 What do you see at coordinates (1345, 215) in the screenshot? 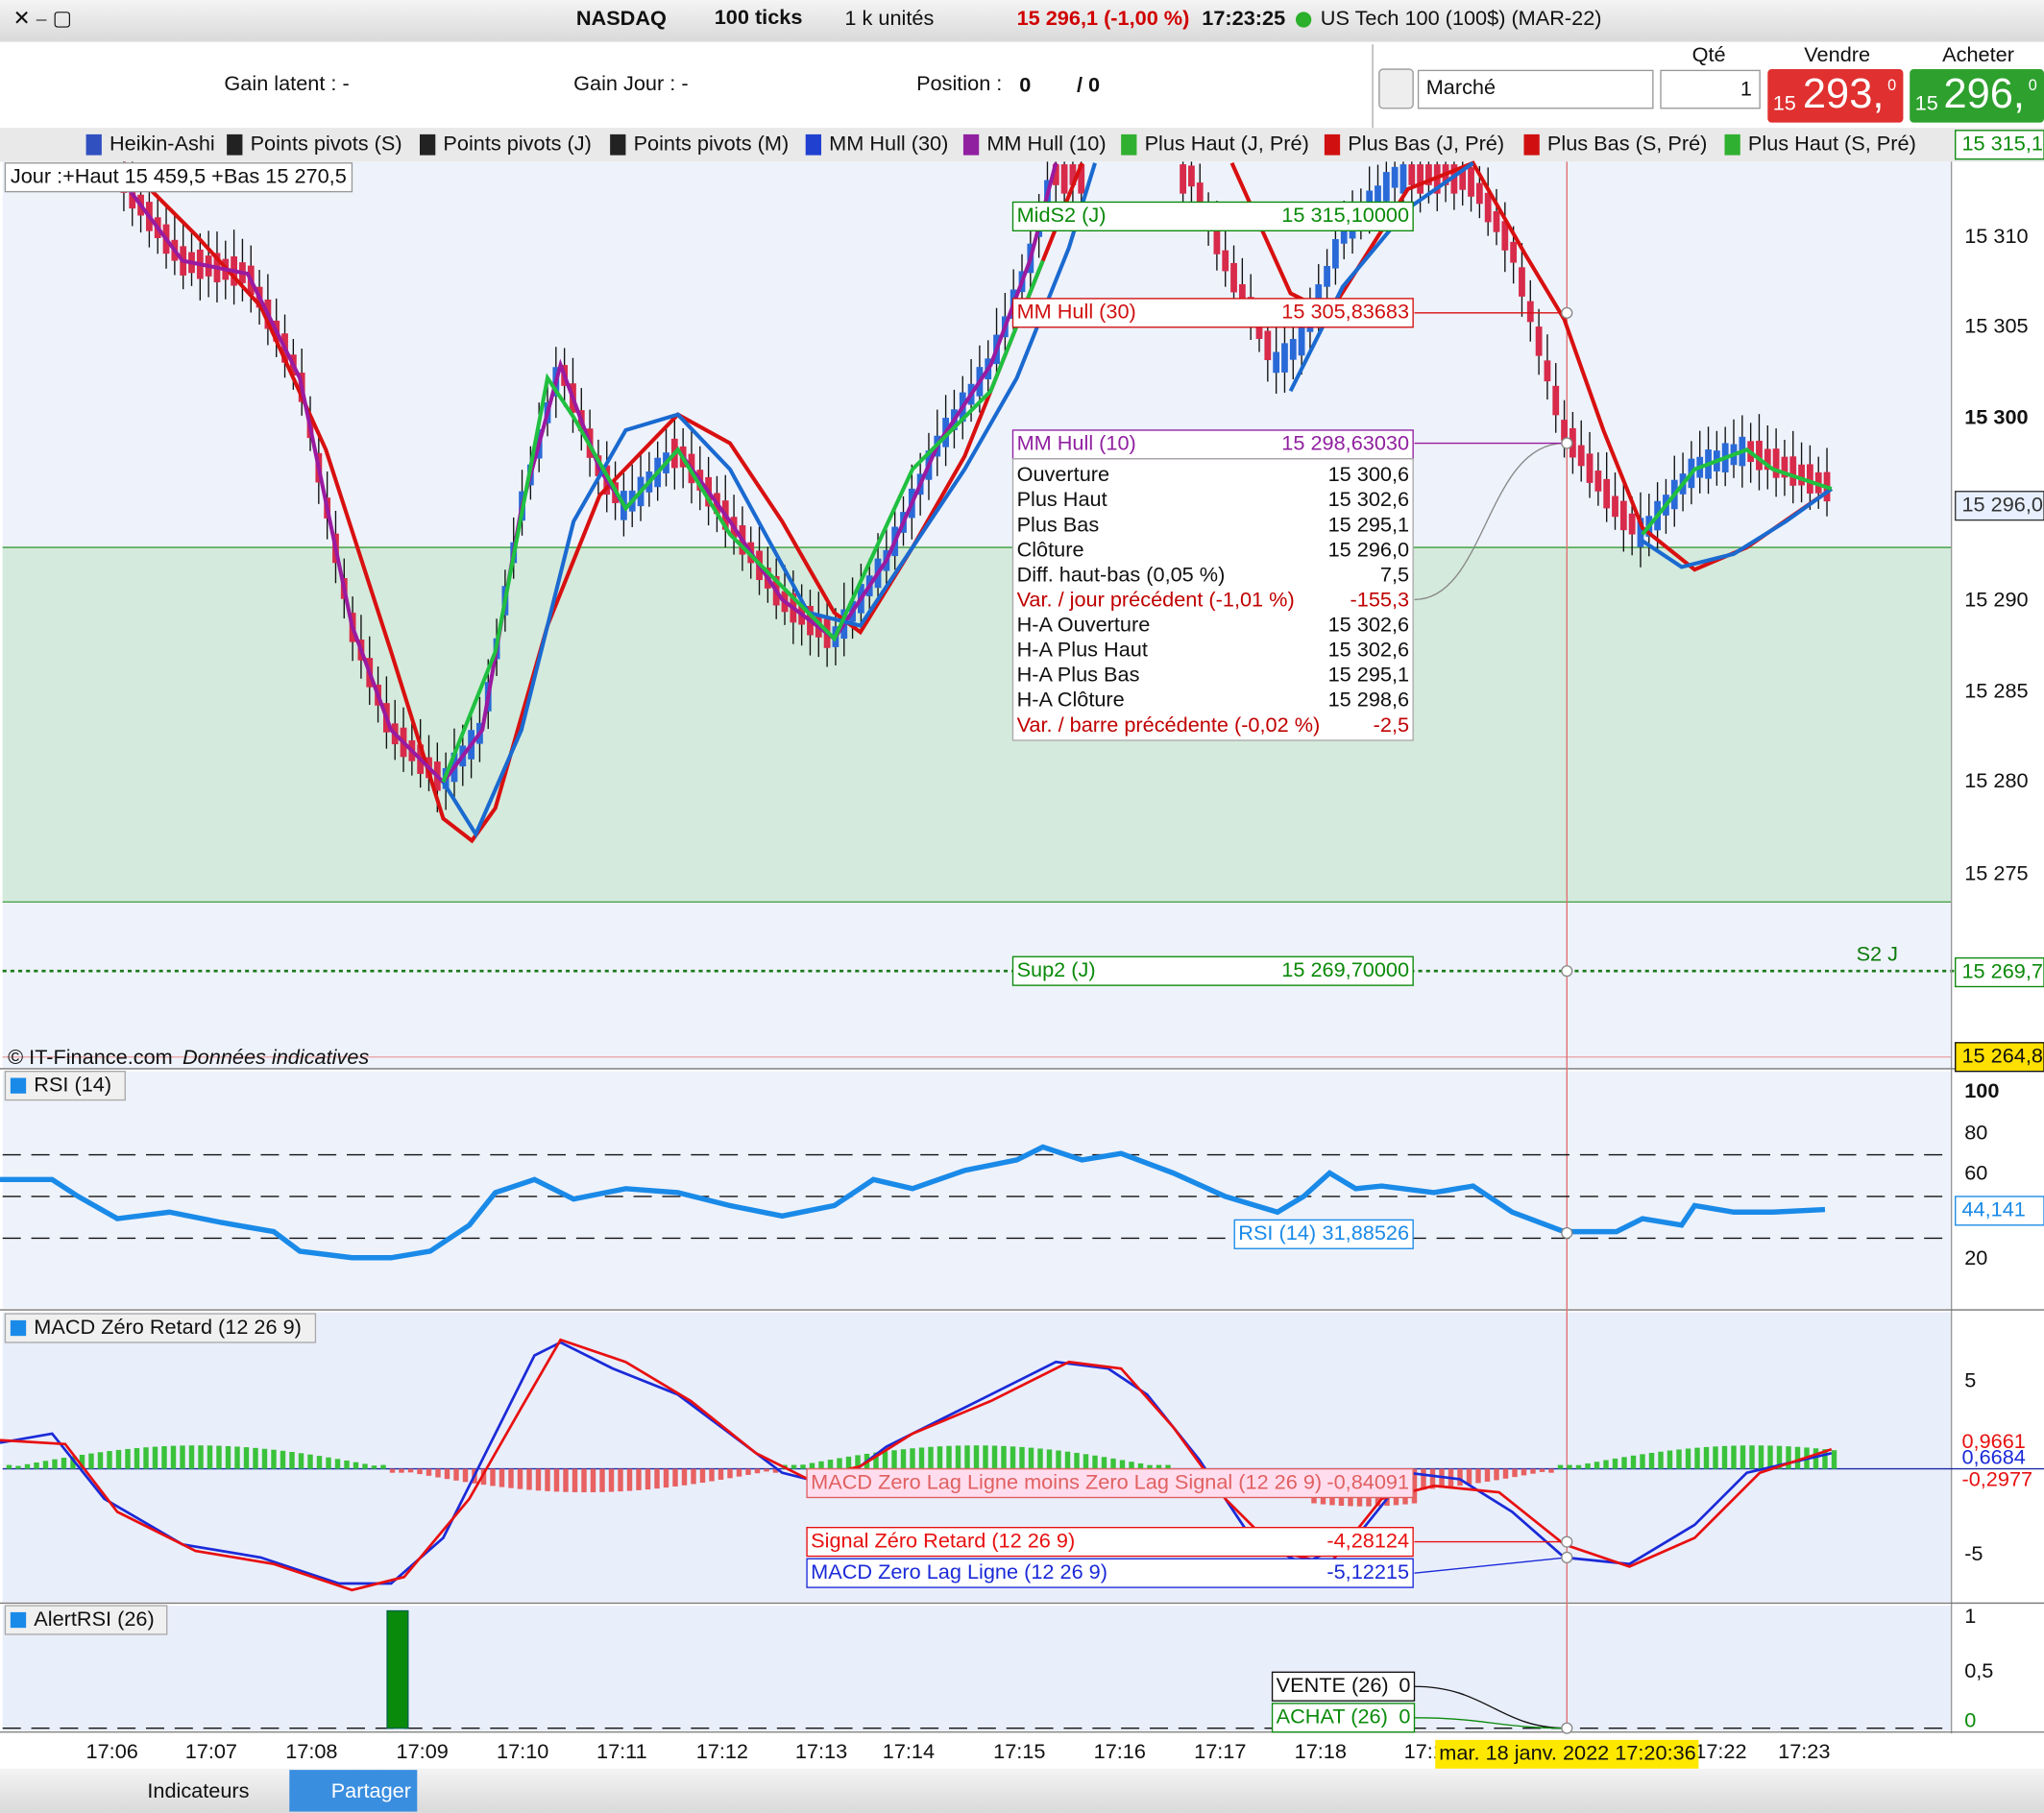
I see `label-value: 15 315,10000` at bounding box center [1345, 215].